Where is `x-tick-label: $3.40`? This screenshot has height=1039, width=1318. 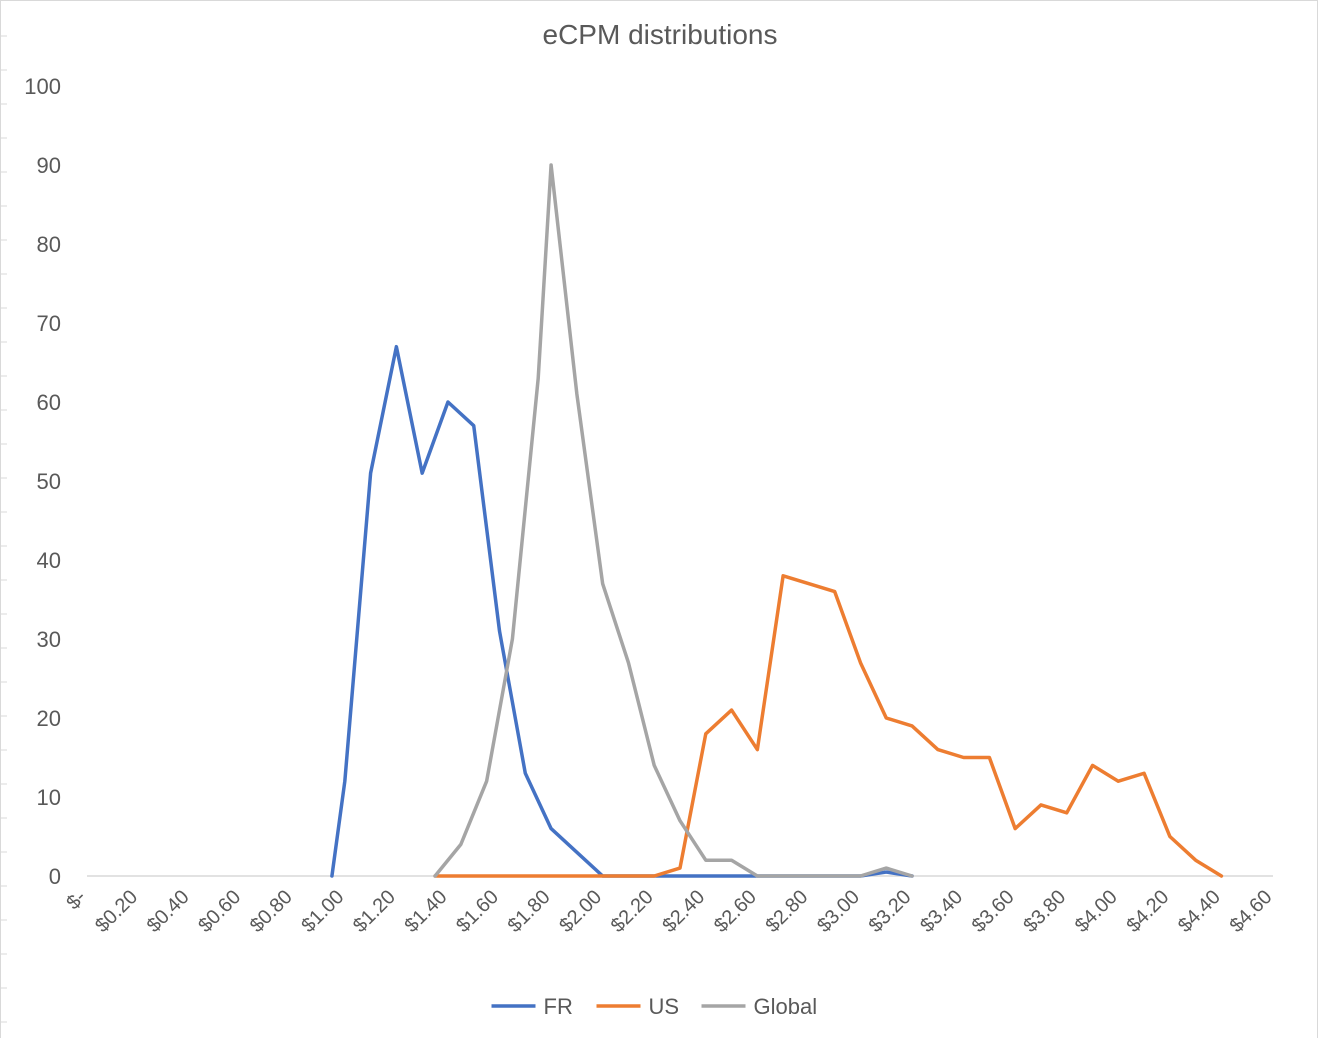 x-tick-label: $3.40 is located at coordinates (941, 911).